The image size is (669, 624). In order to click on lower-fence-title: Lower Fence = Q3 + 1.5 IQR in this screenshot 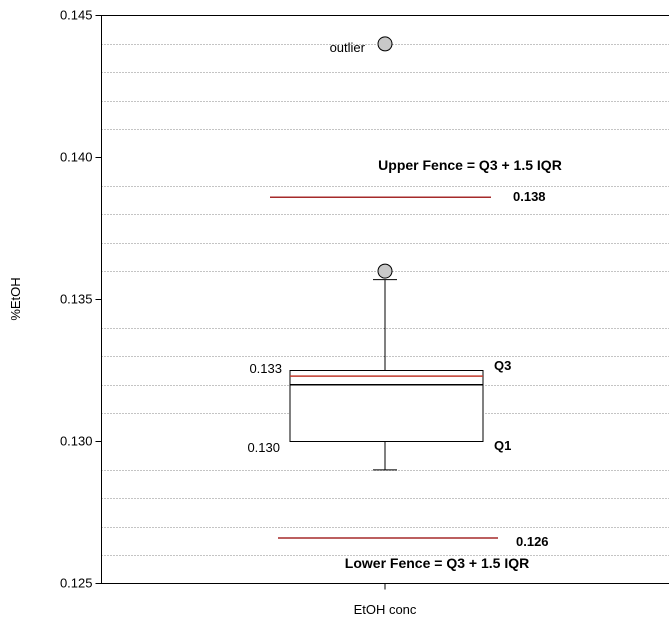, I will do `click(437, 563)`.